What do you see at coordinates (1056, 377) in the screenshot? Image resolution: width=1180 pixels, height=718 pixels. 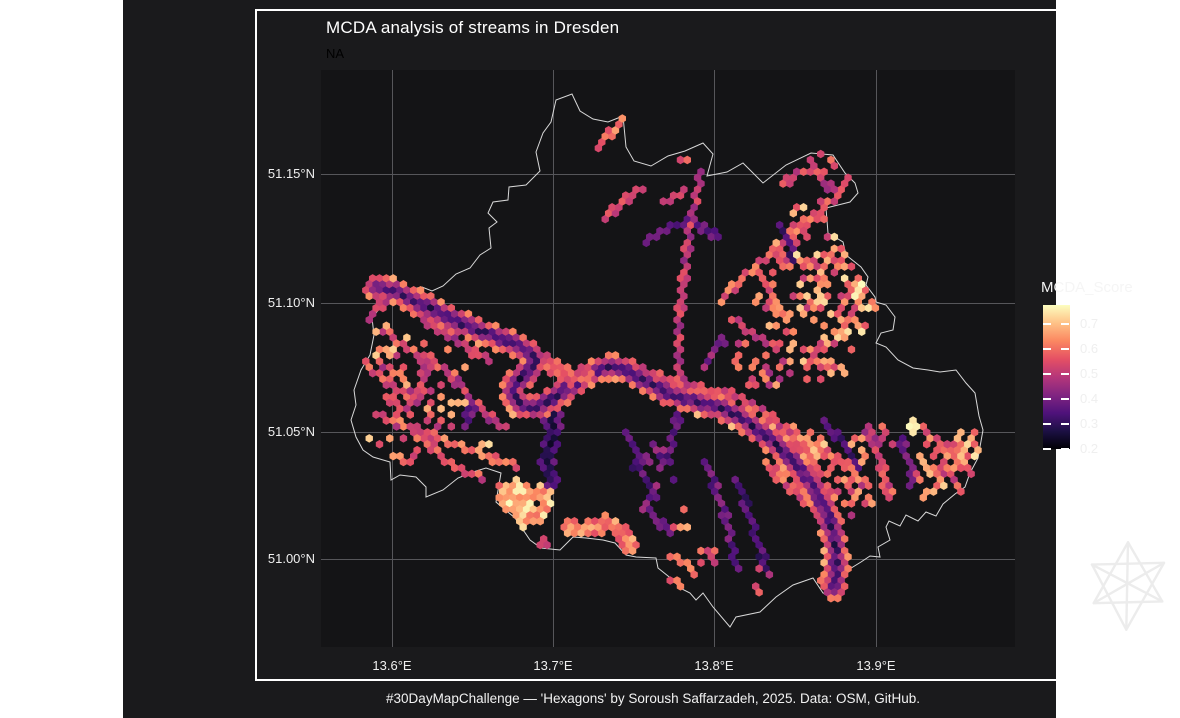 I see `legend-colorbar` at bounding box center [1056, 377].